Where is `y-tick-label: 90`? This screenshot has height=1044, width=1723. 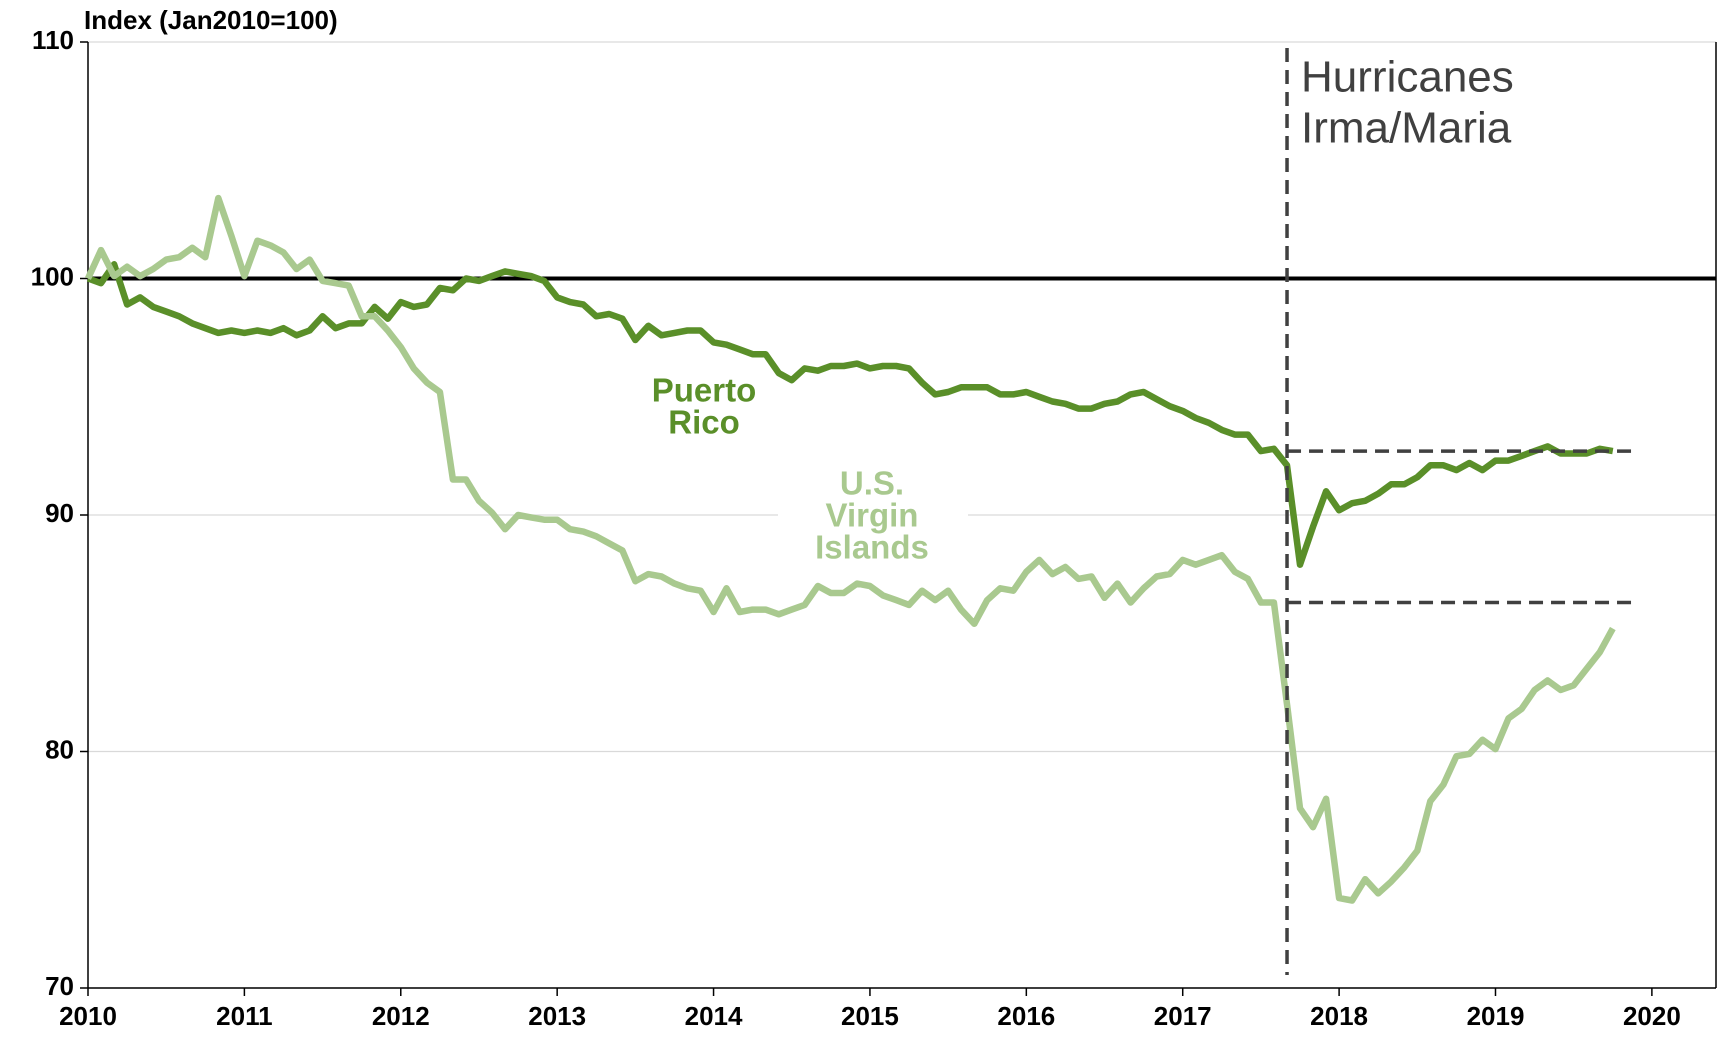 y-tick-label: 90 is located at coordinates (59, 513).